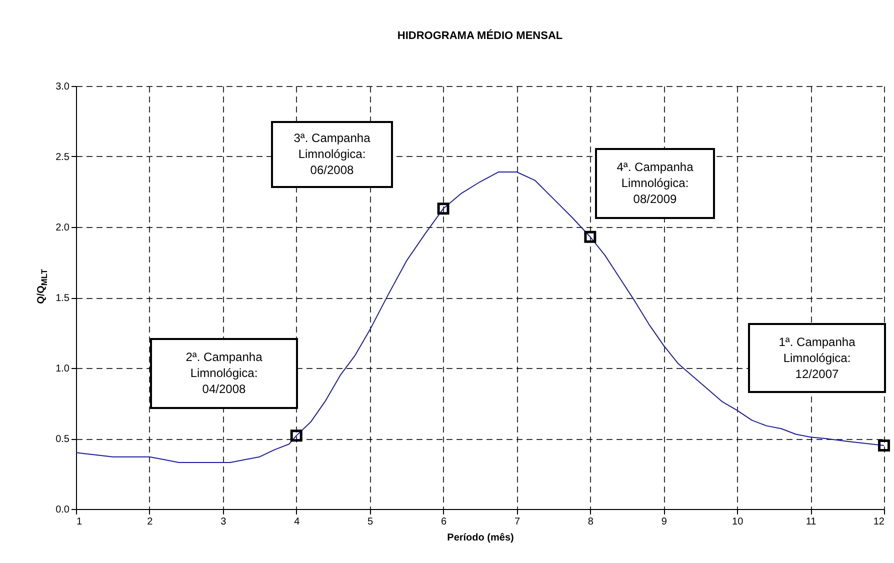 This screenshot has height=563, width=894. I want to click on x-tick-label: 7, so click(517, 522).